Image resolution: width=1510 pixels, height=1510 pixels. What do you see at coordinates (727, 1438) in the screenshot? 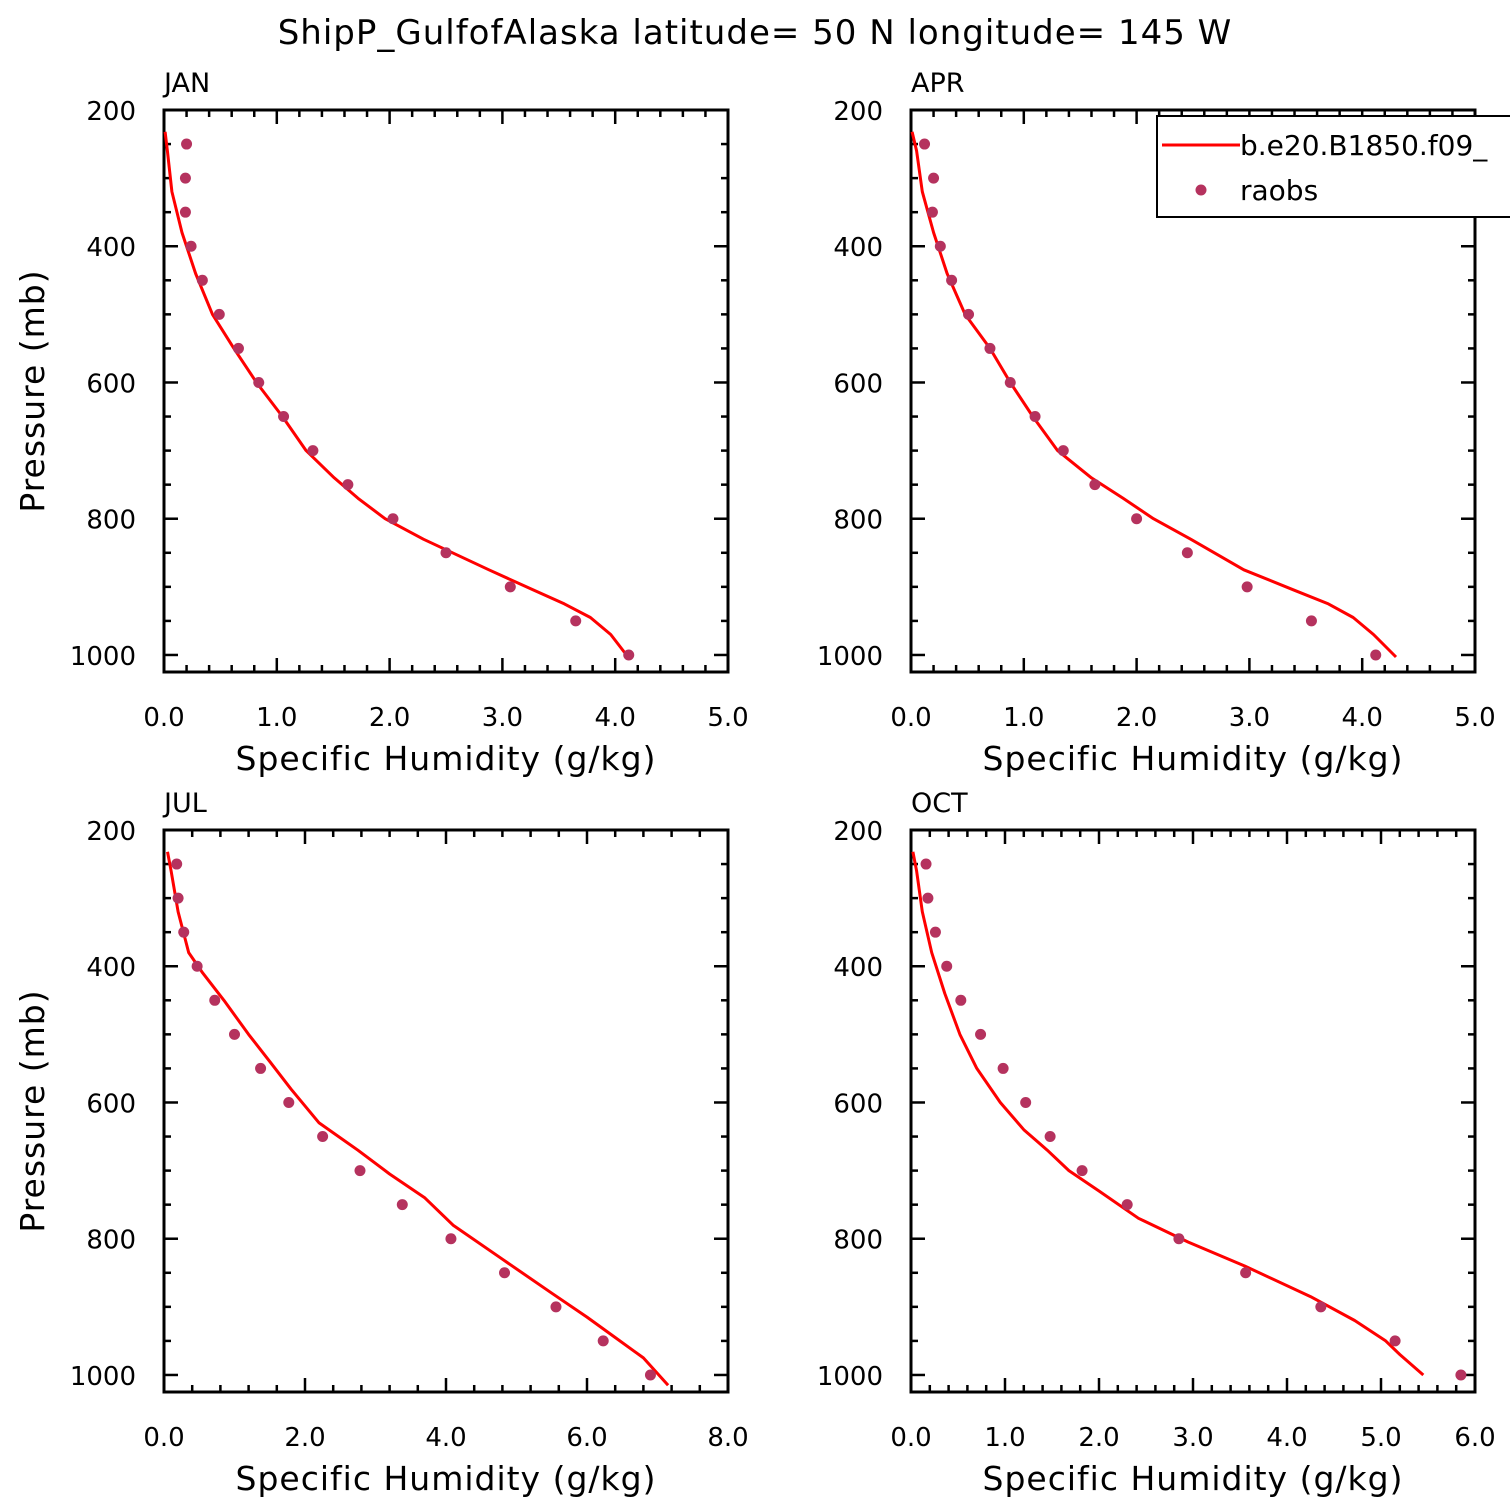
I see `x-tick-label: 8.0` at bounding box center [727, 1438].